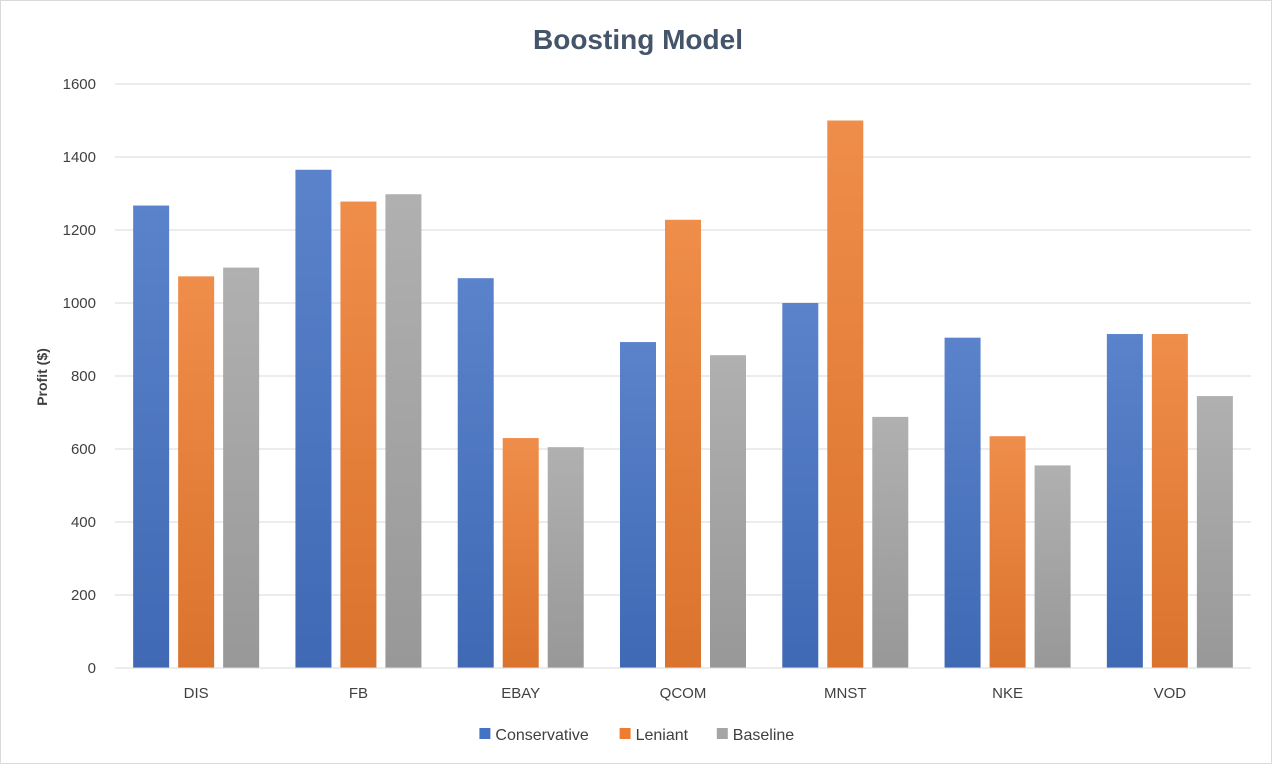  What do you see at coordinates (151, 437) in the screenshot?
I see `bar-conservative-dis` at bounding box center [151, 437].